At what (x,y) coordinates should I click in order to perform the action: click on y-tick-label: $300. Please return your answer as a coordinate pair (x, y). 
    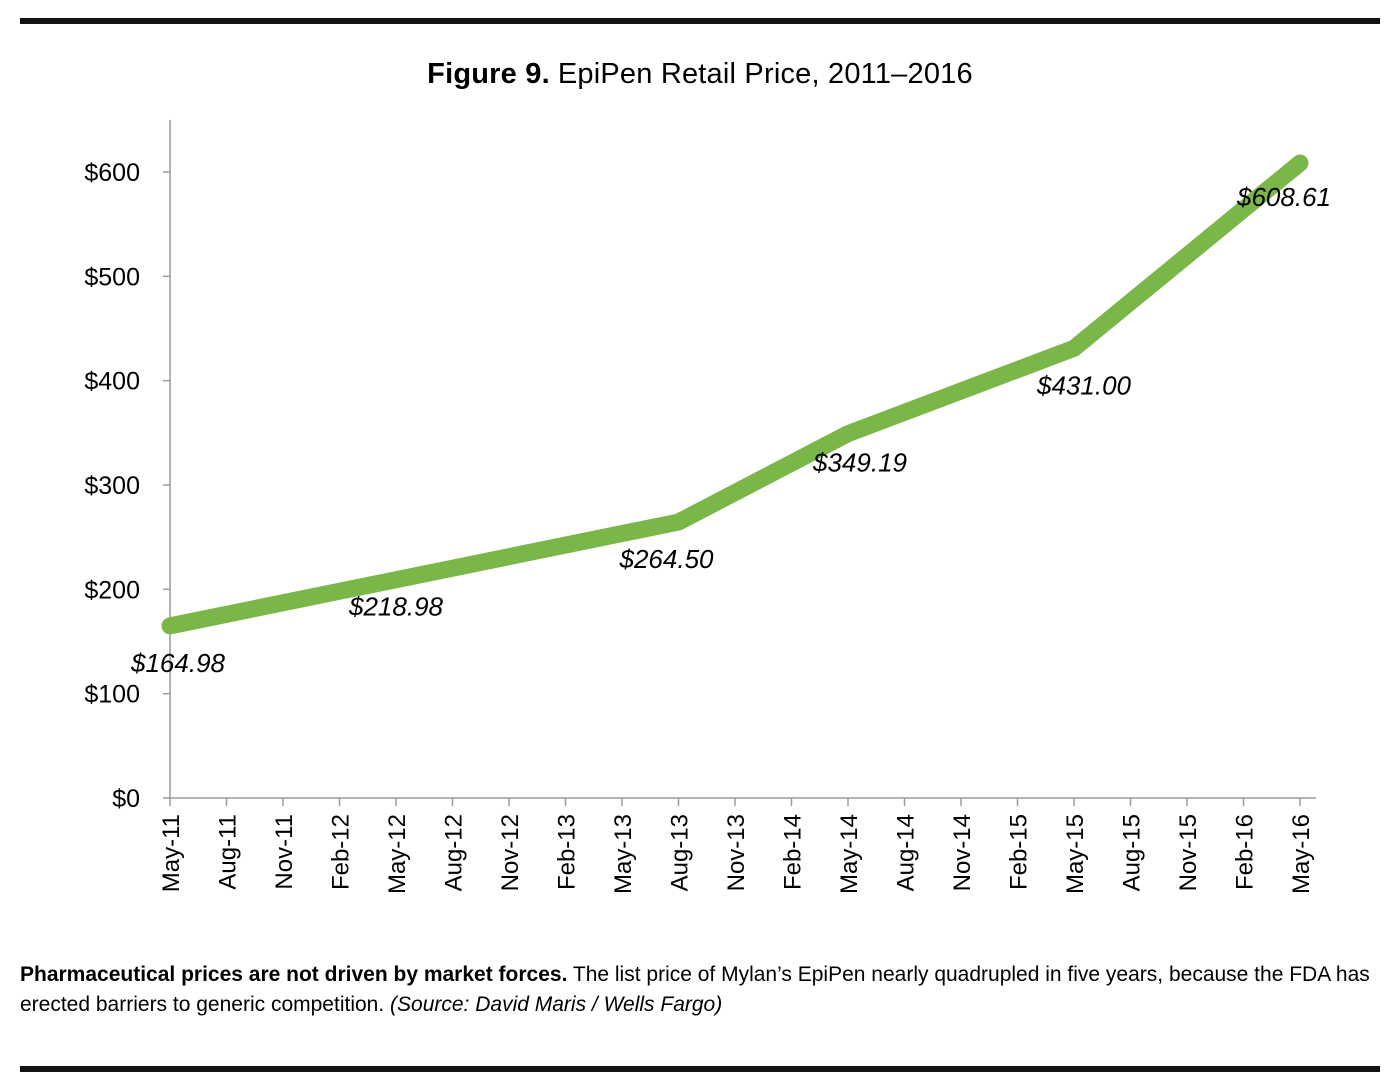
    Looking at the image, I should click on (112, 486).